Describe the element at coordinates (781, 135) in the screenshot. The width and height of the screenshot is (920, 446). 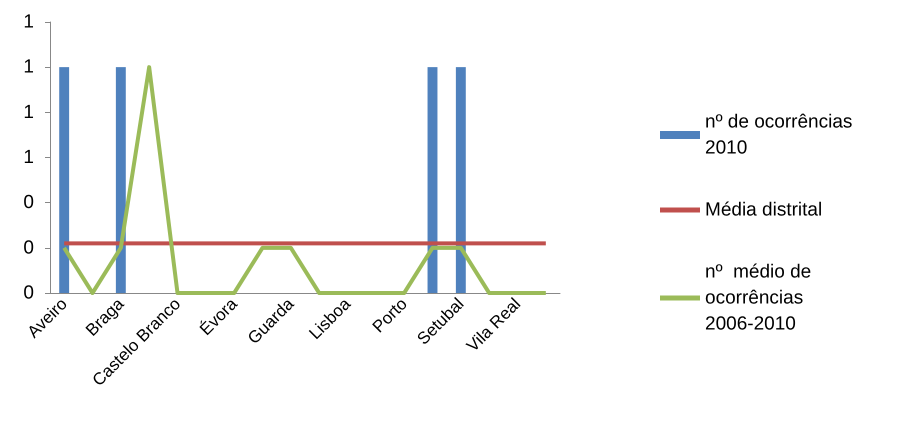
I see `legend-label: nº de ocorrências 2010` at that location.